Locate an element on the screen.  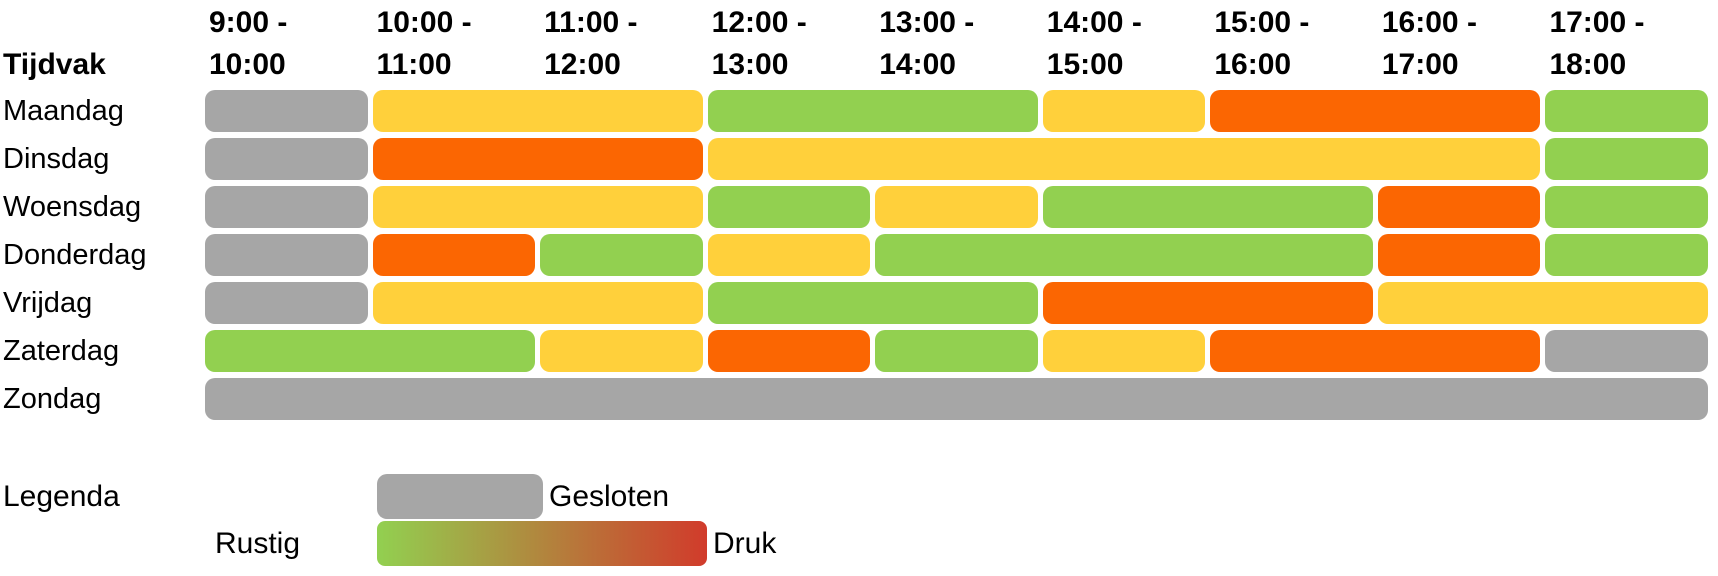
time-slot-header-line1: 15:00 - is located at coordinates (1262, 22).